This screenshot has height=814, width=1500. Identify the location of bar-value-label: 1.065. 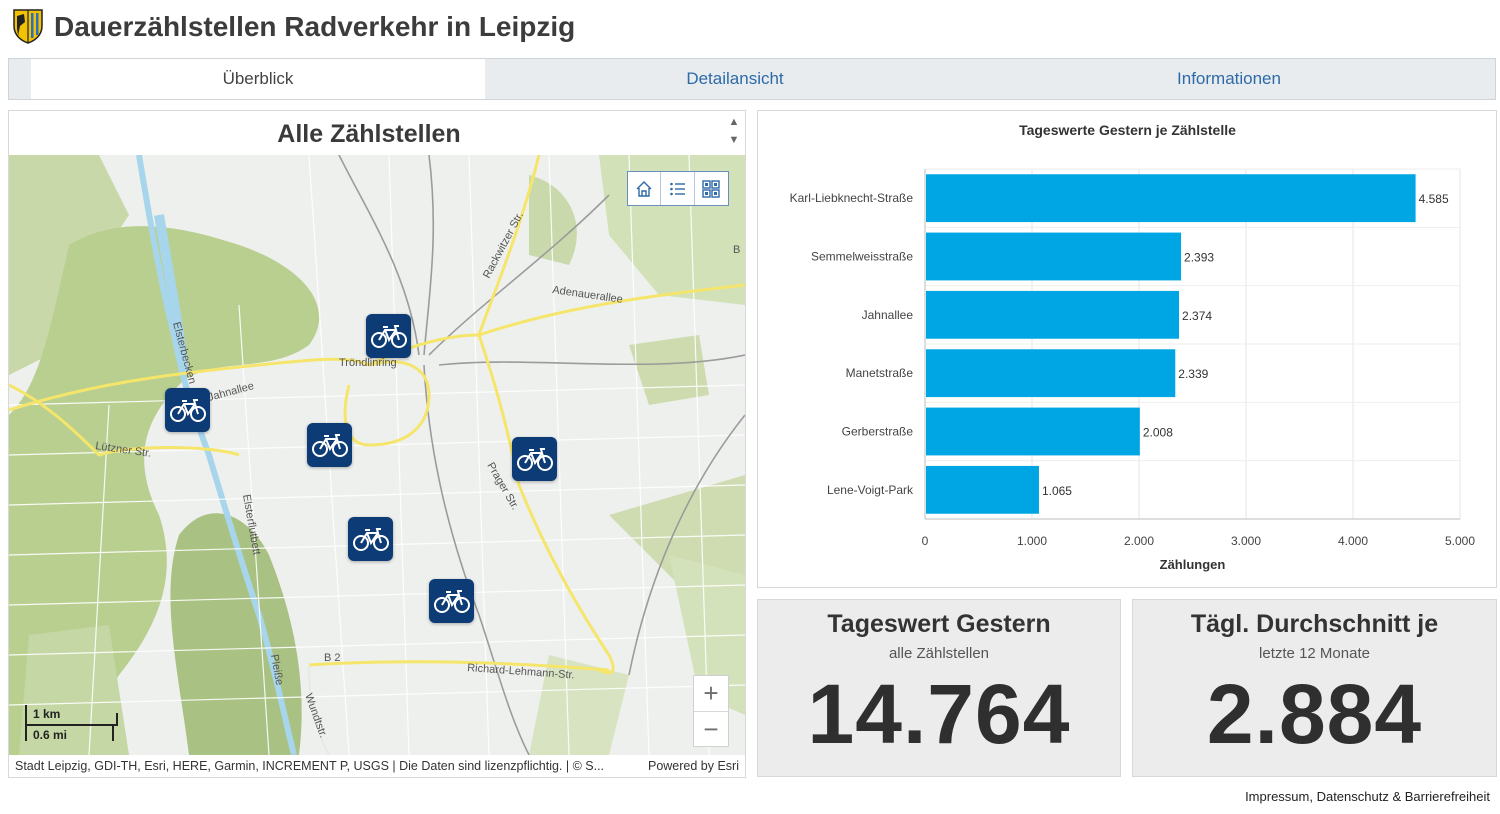
(1057, 491).